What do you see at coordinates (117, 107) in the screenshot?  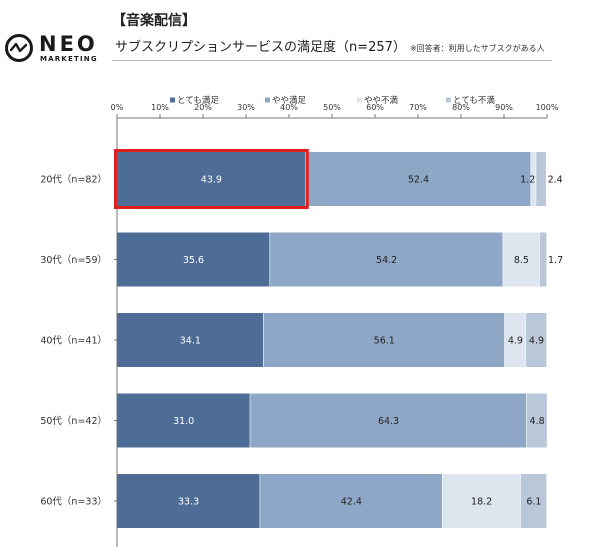 I see `x-tick-label-0: 0%` at bounding box center [117, 107].